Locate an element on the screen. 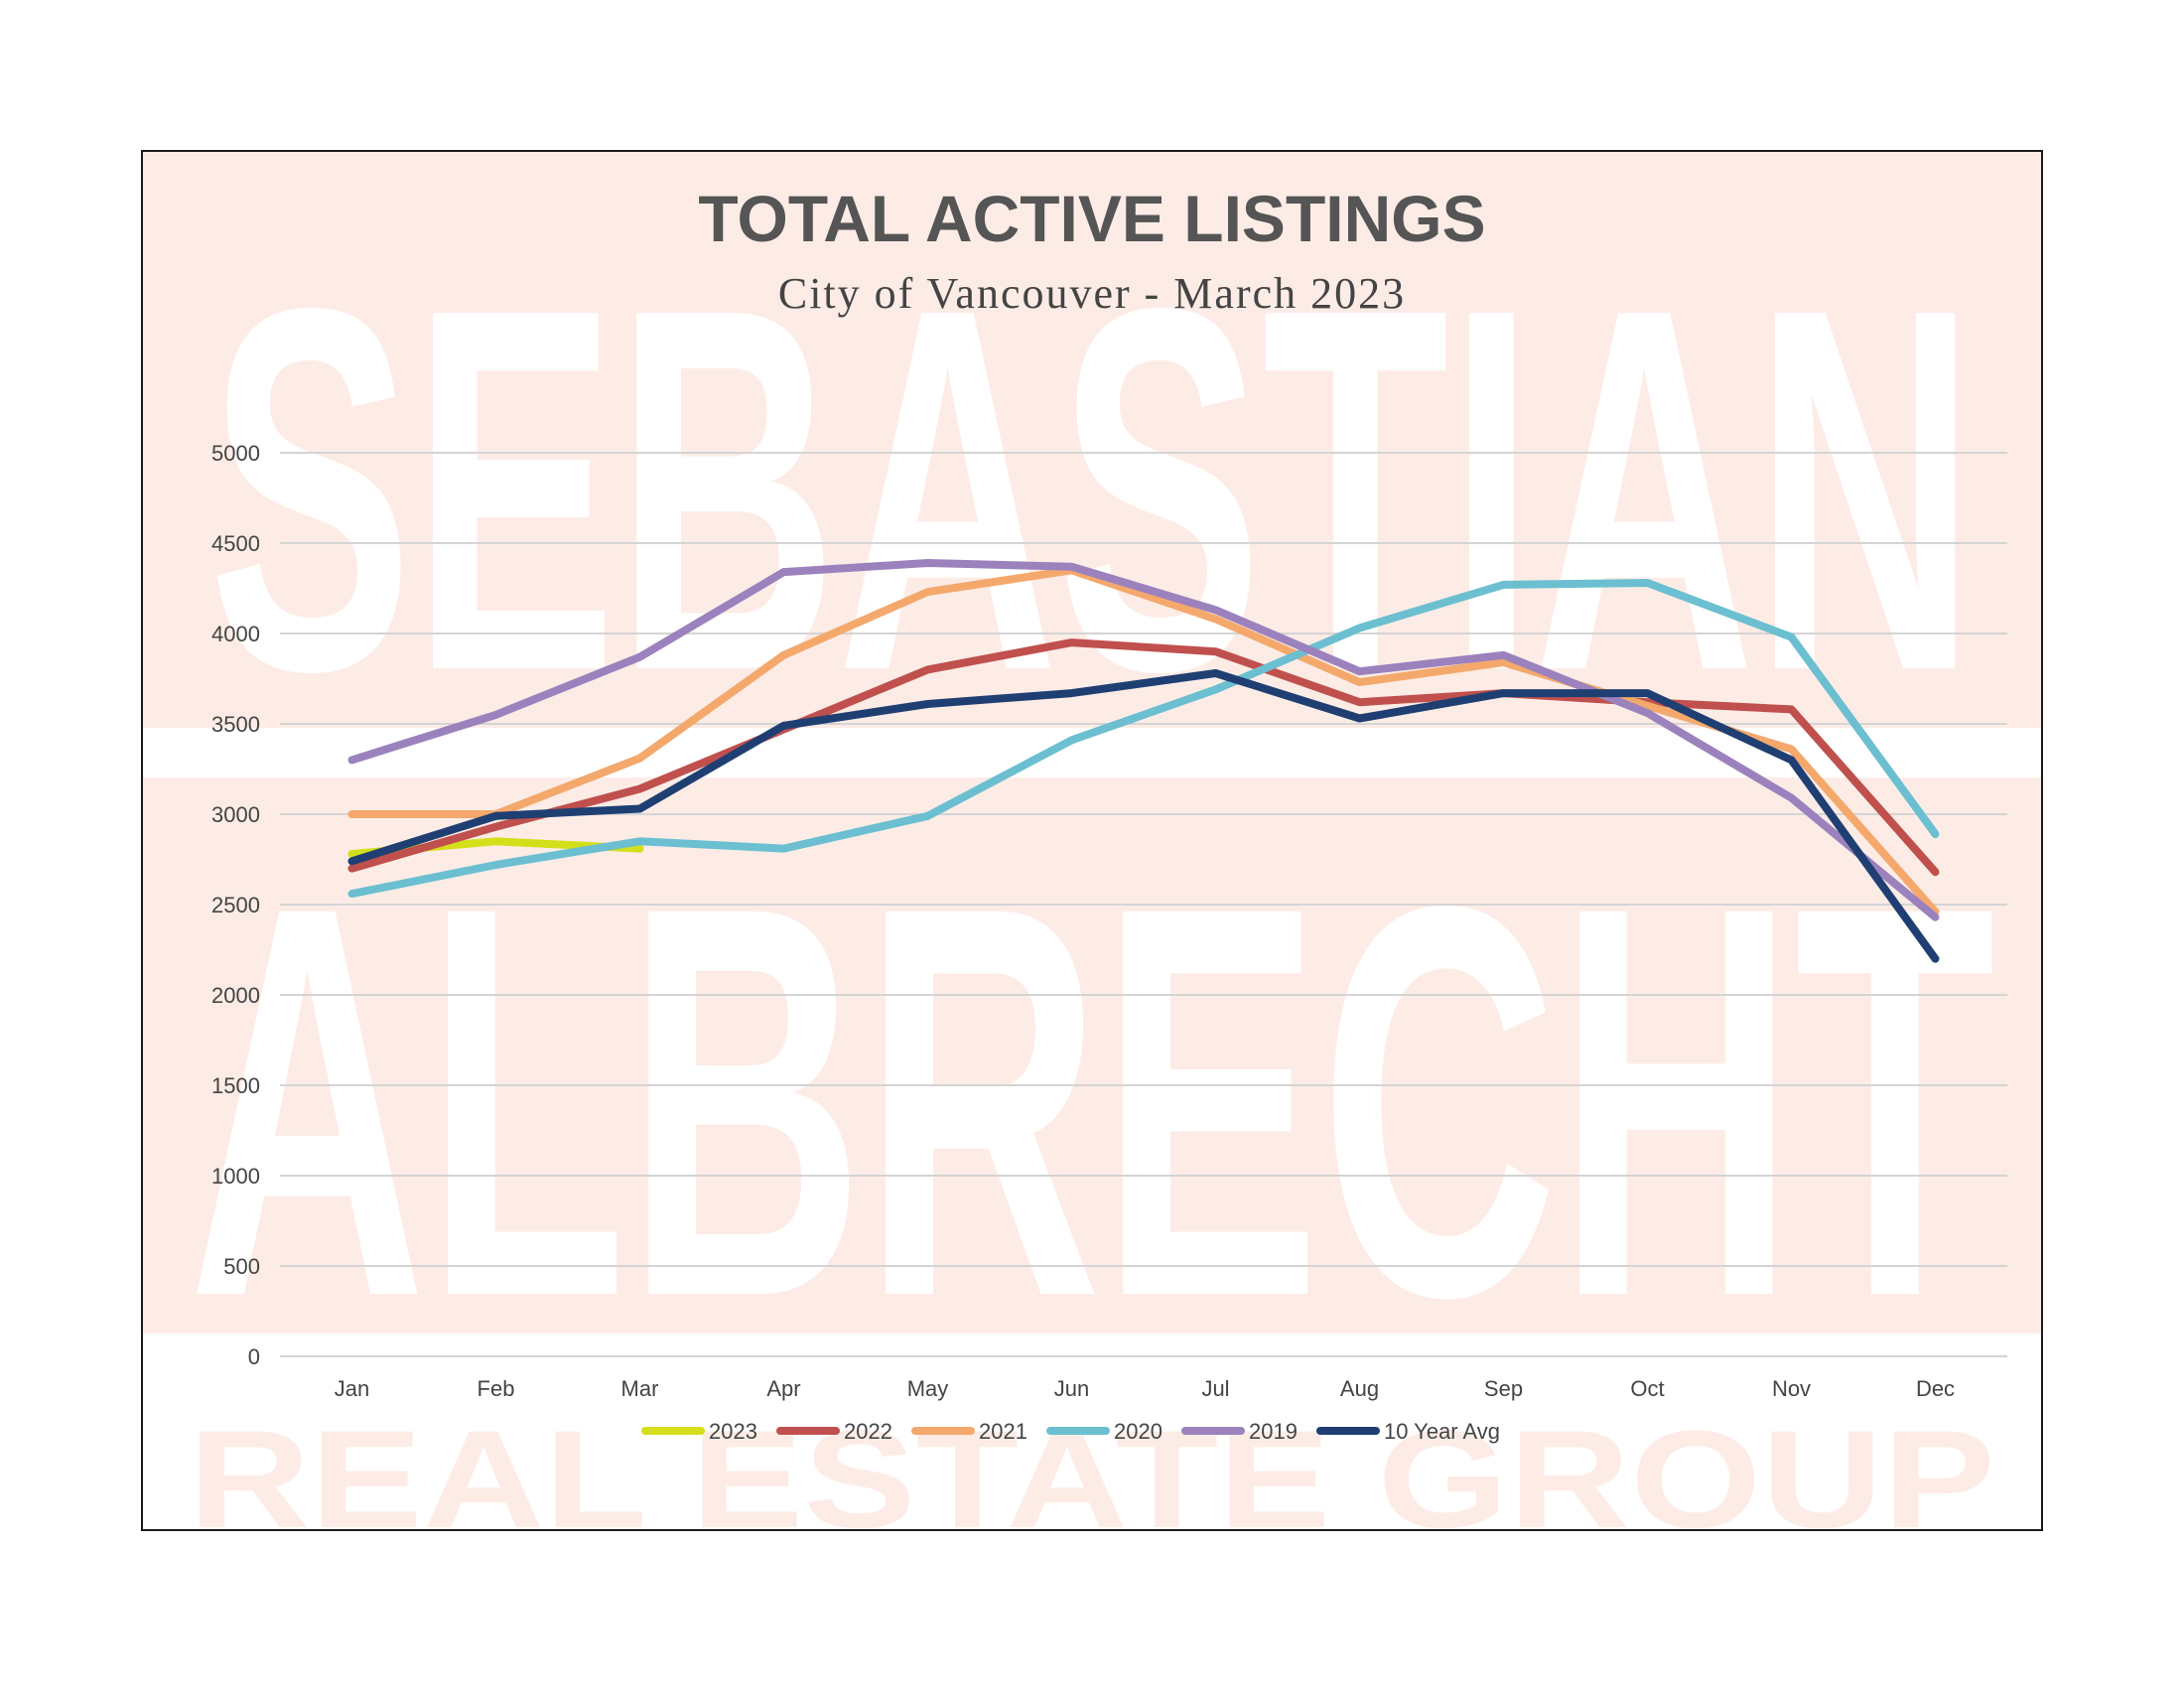 The image size is (2184, 1688). y-tick-label: 3500 is located at coordinates (235, 724).